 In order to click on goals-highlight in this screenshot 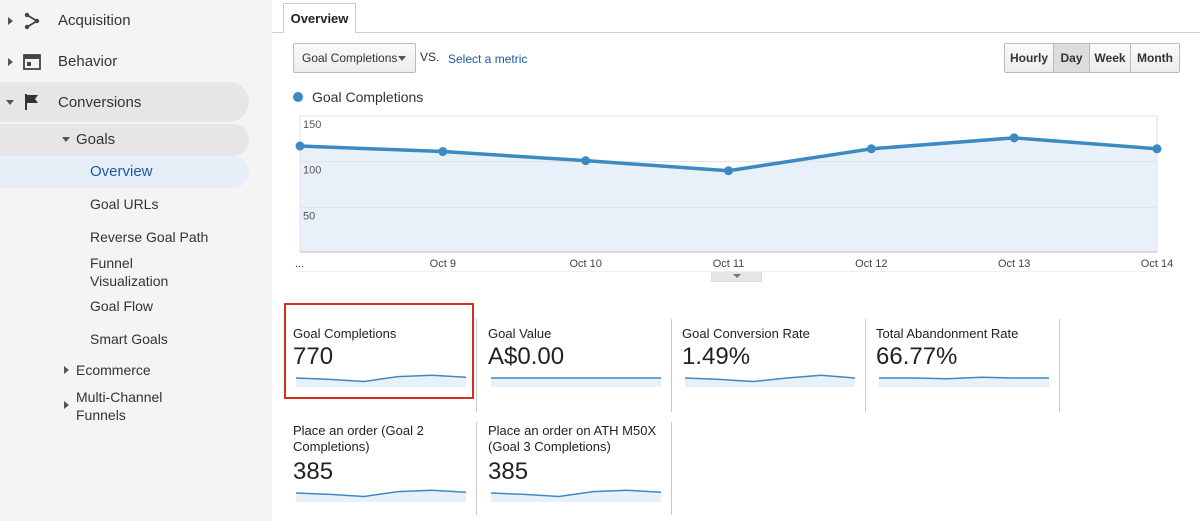, I will do `click(124, 140)`.